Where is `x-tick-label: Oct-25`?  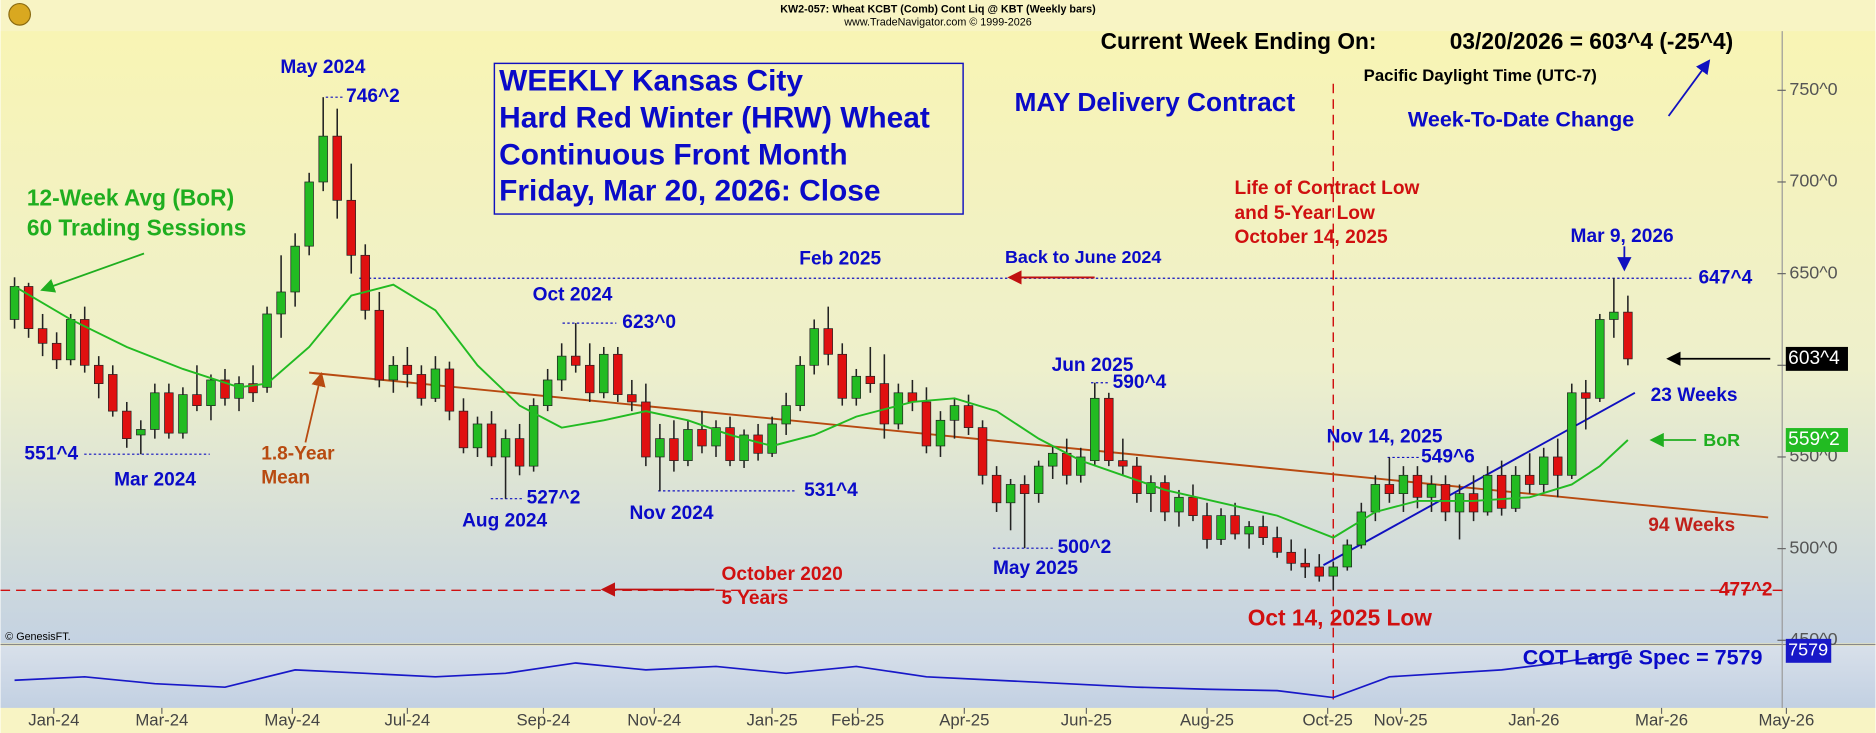
x-tick-label: Oct-25 is located at coordinates (1328, 719).